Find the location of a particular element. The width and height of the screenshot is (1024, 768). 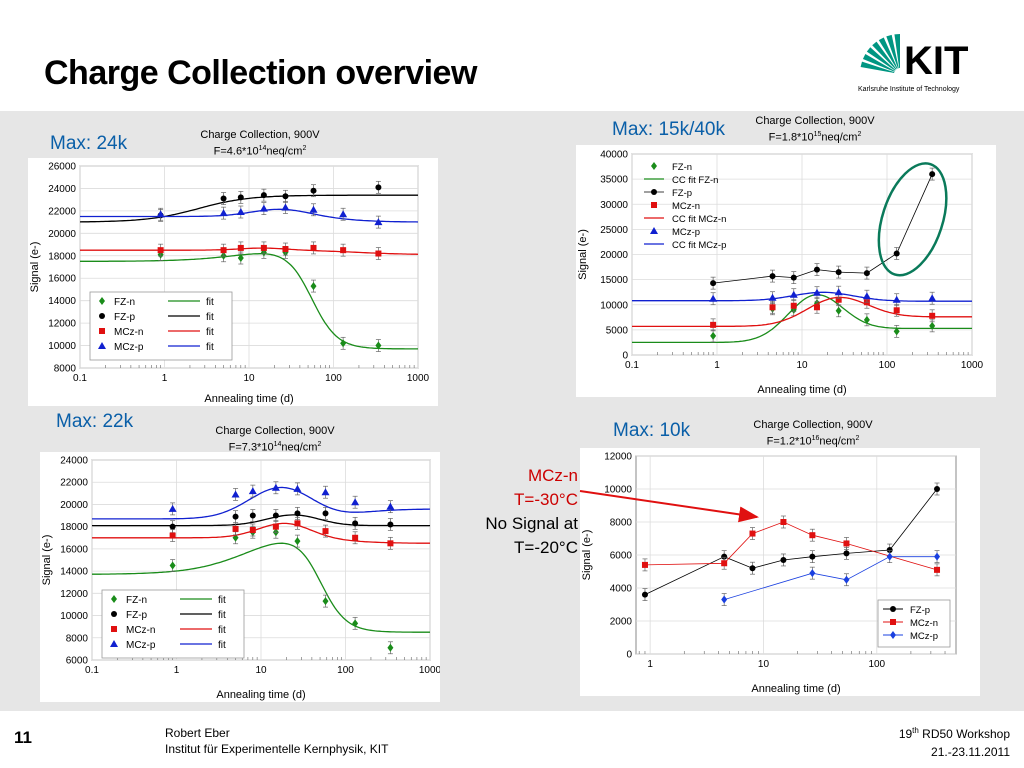

grid is located at coordinates (802, 254).